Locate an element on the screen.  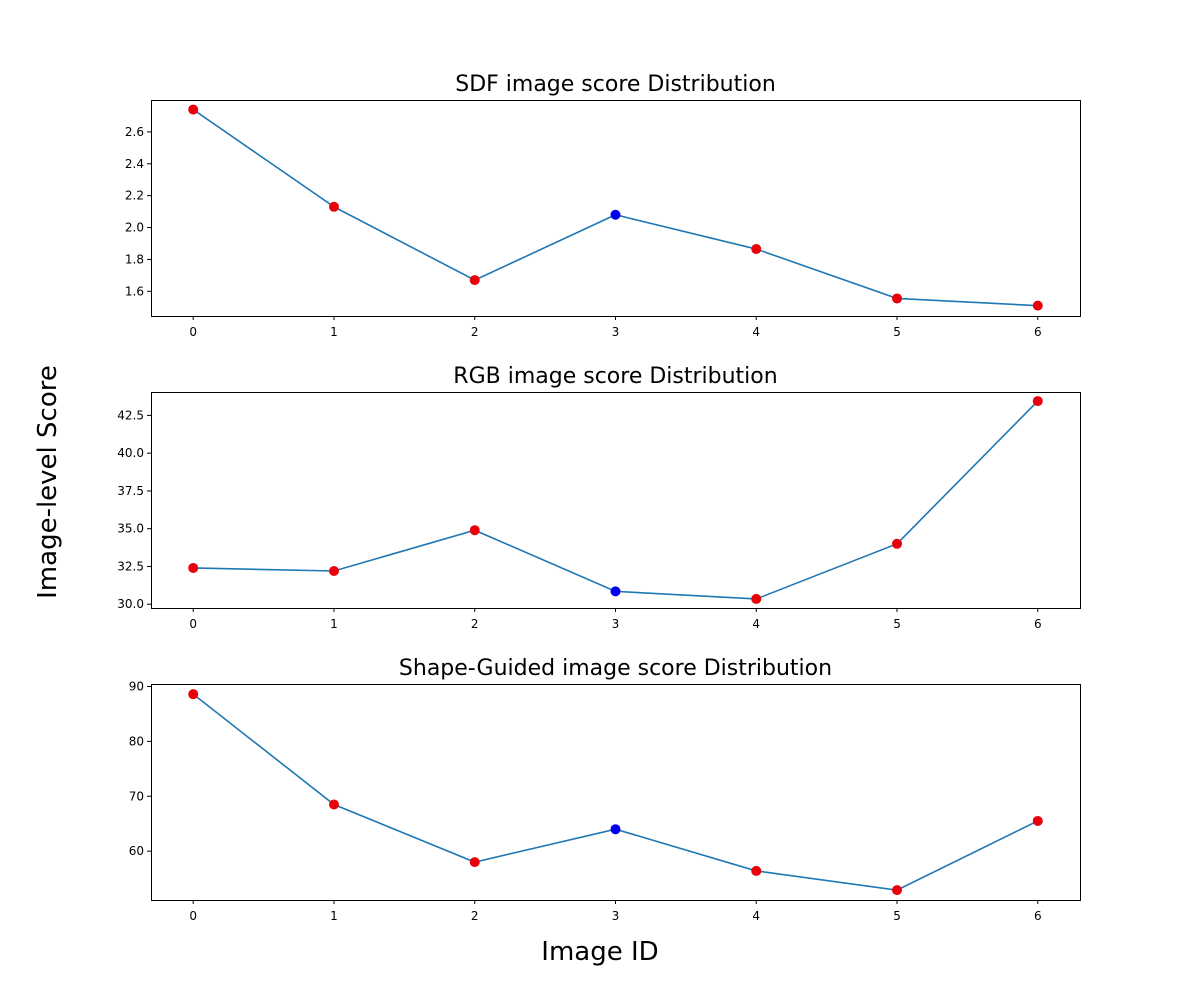
y-axis-label: Image-level Score is located at coordinates (48, 482).